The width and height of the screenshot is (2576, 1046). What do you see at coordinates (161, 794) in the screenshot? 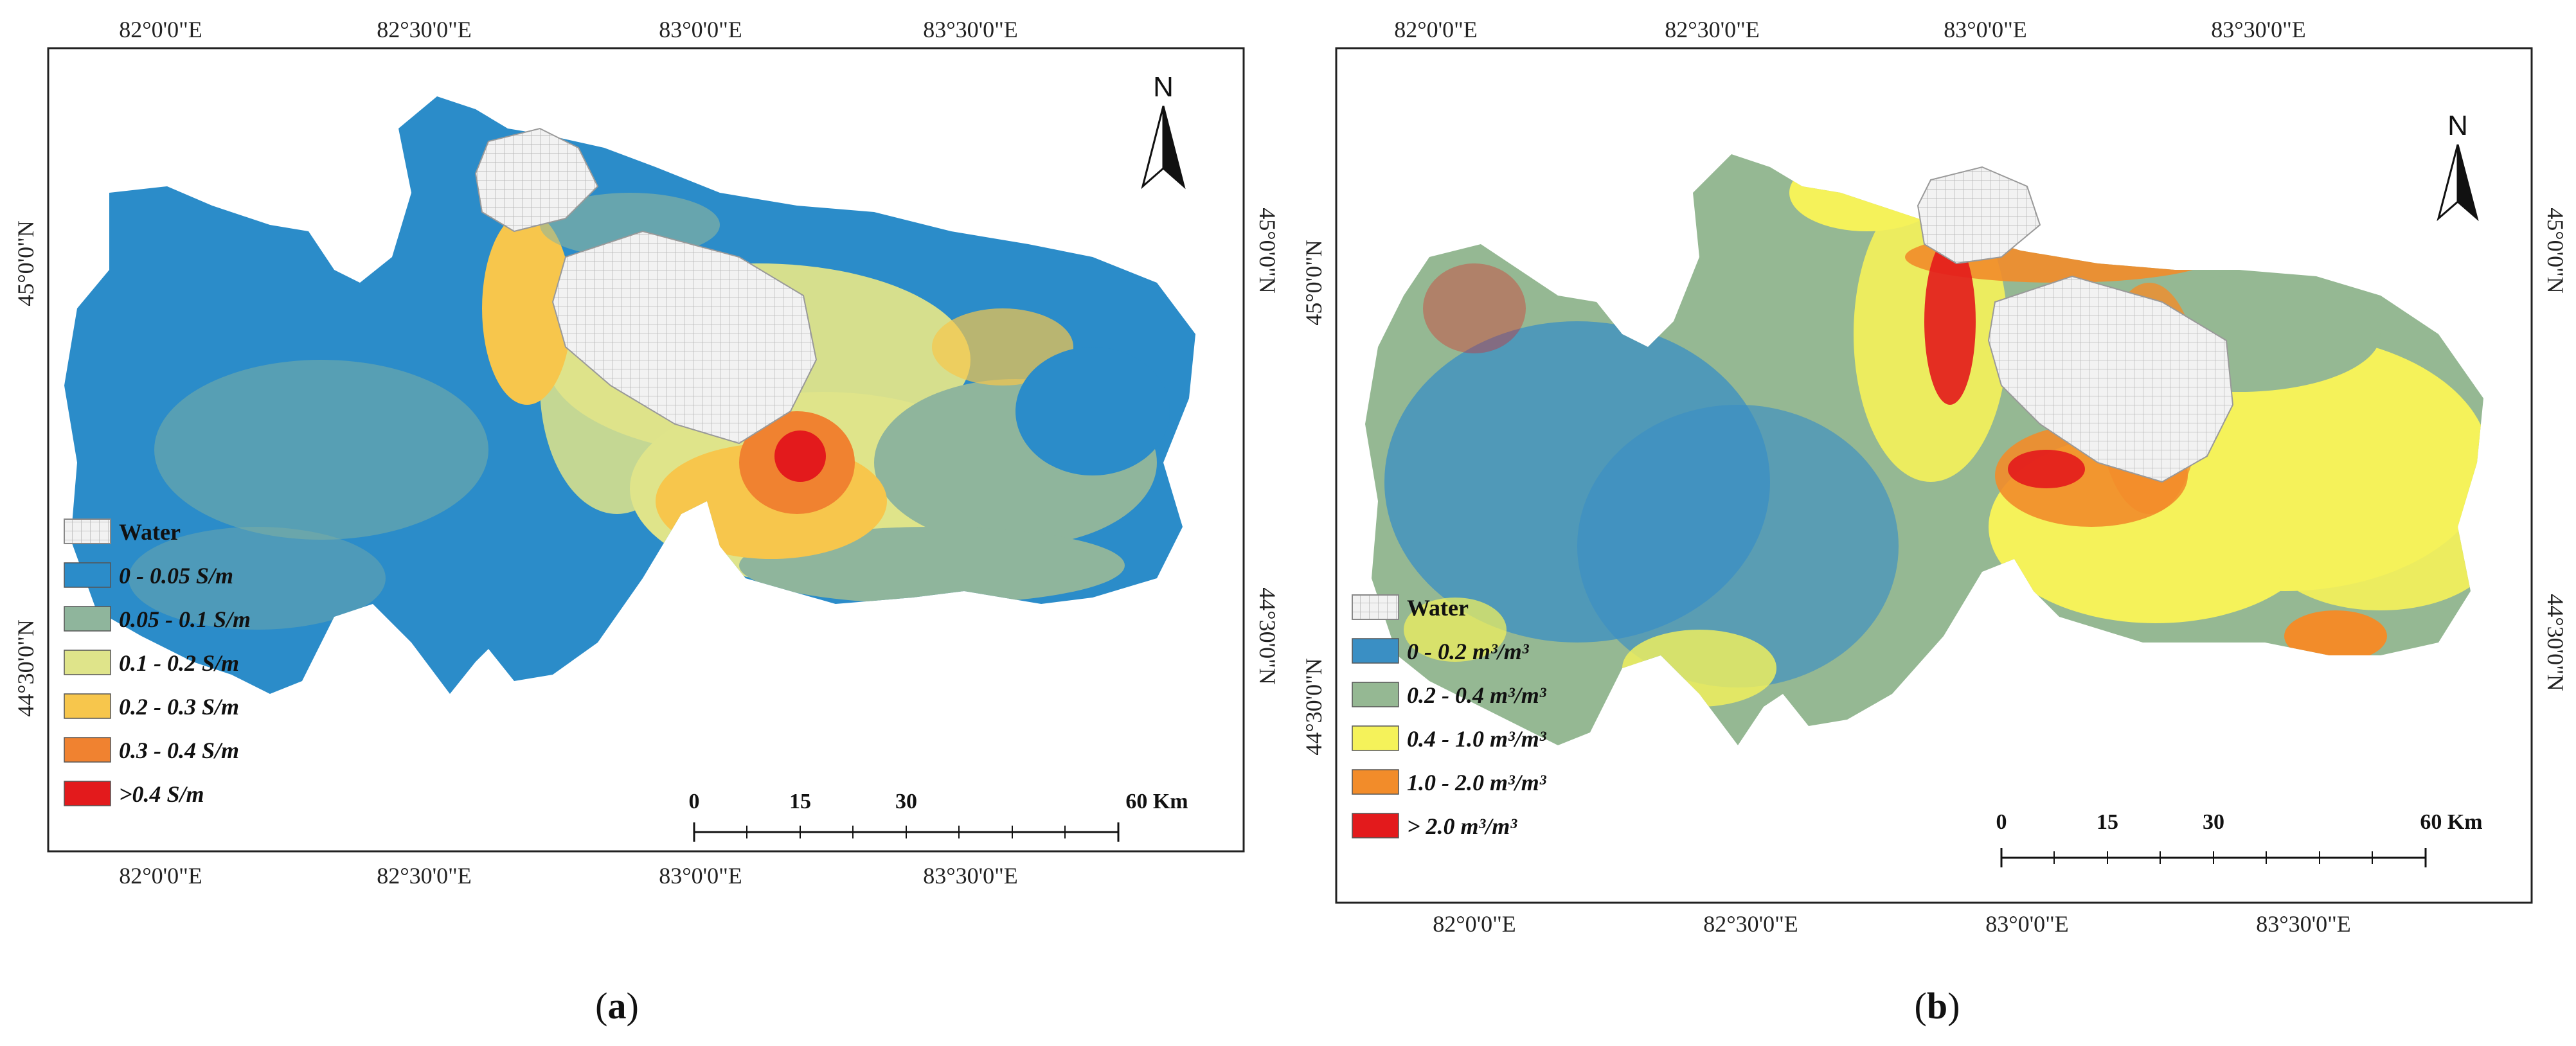
I see `legend-label: >0.4 S/m` at bounding box center [161, 794].